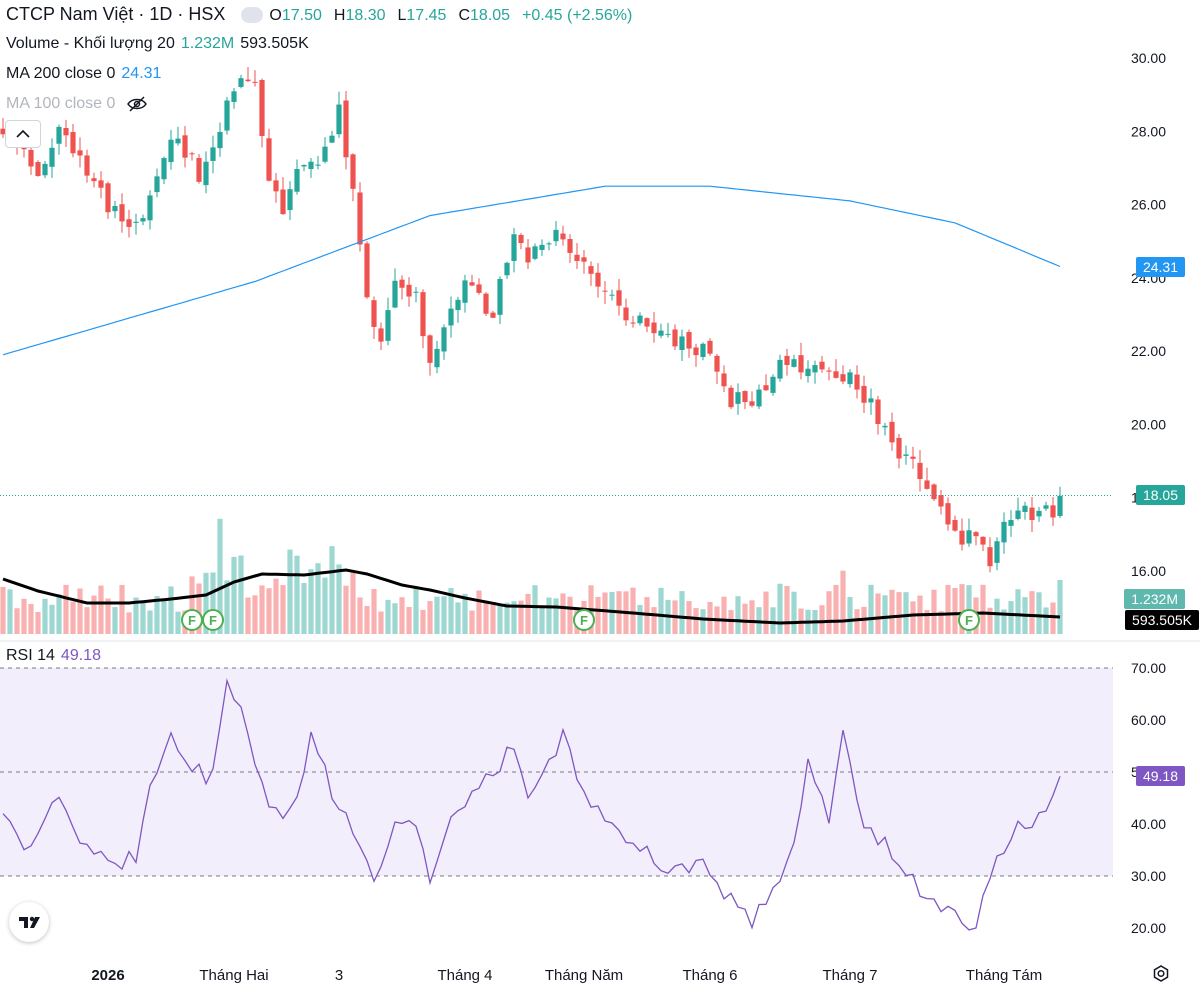 The image size is (1200, 990). Describe the element at coordinates (61, 103) in the screenshot. I see `ma100-label: MA 100 close 0` at that location.